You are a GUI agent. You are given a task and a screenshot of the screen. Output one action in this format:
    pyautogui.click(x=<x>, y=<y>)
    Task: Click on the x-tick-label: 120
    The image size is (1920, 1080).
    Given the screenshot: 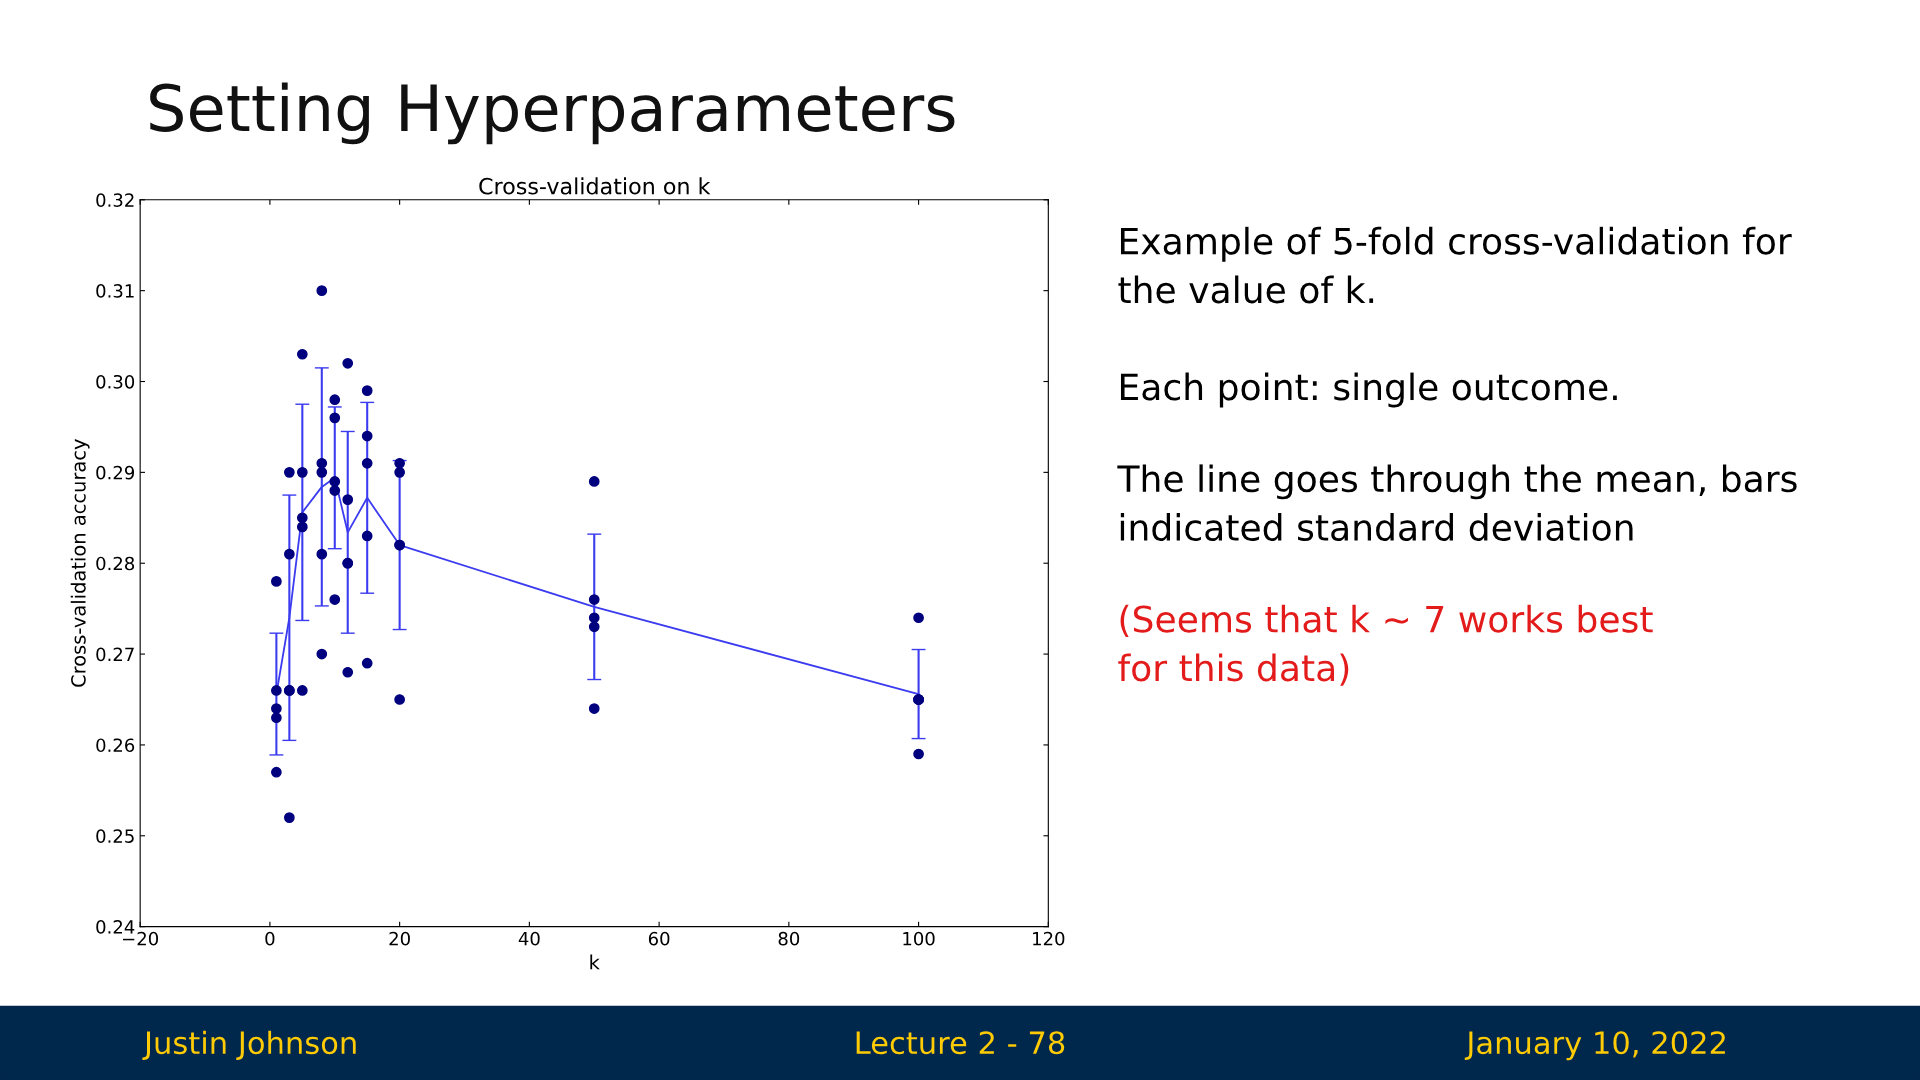 What is the action you would take?
    pyautogui.click(x=1049, y=938)
    